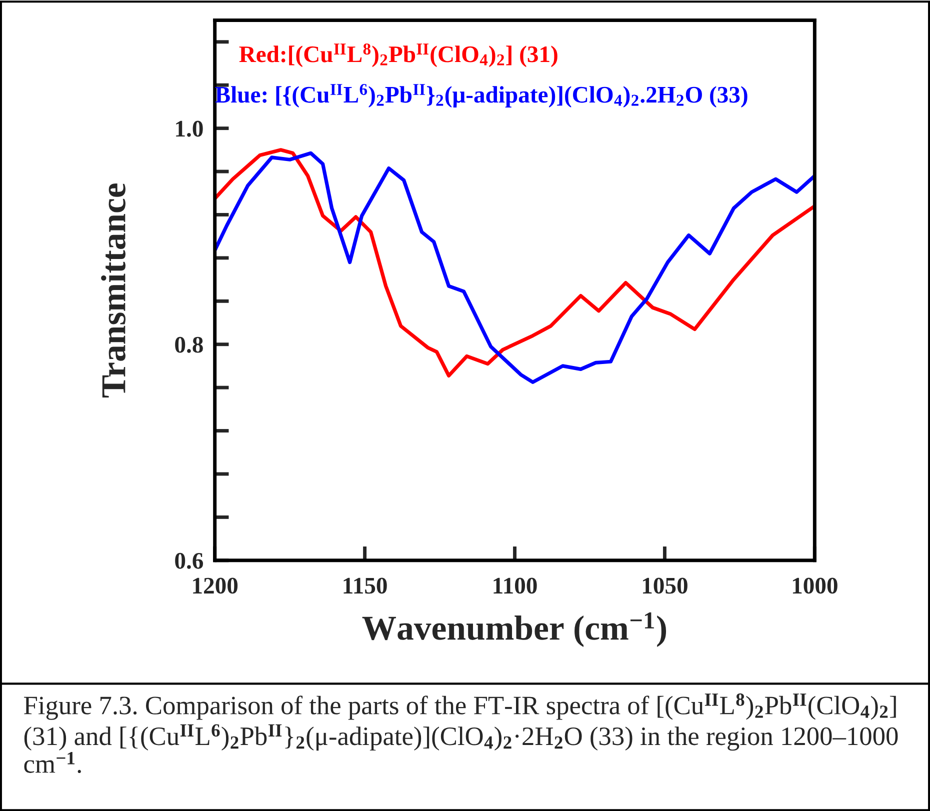  I want to click on x-tick-label: 1150, so click(365, 586).